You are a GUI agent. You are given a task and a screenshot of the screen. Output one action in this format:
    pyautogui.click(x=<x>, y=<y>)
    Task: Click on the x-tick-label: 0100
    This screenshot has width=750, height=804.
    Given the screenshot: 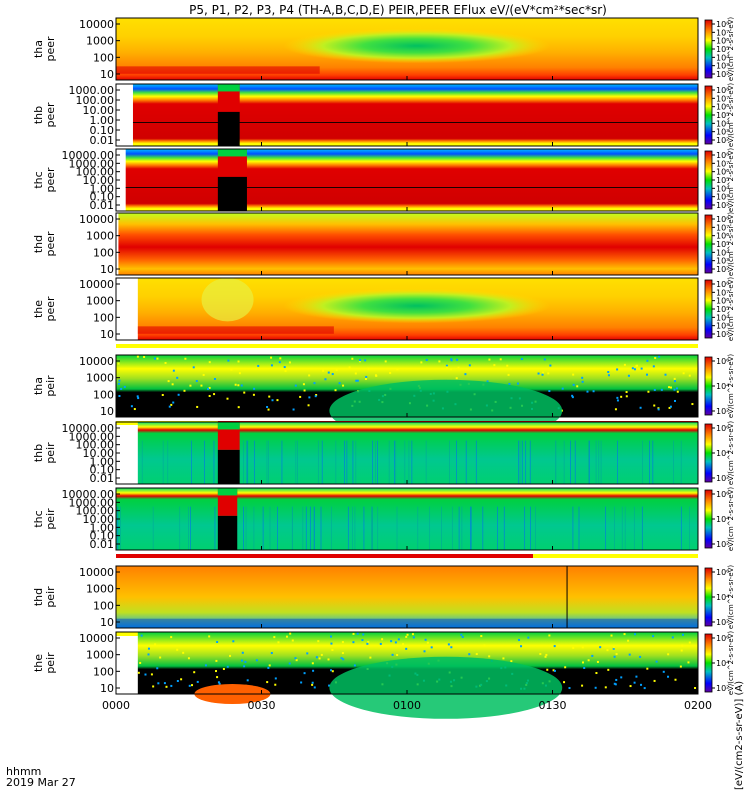 What is the action you would take?
    pyautogui.click(x=407, y=705)
    